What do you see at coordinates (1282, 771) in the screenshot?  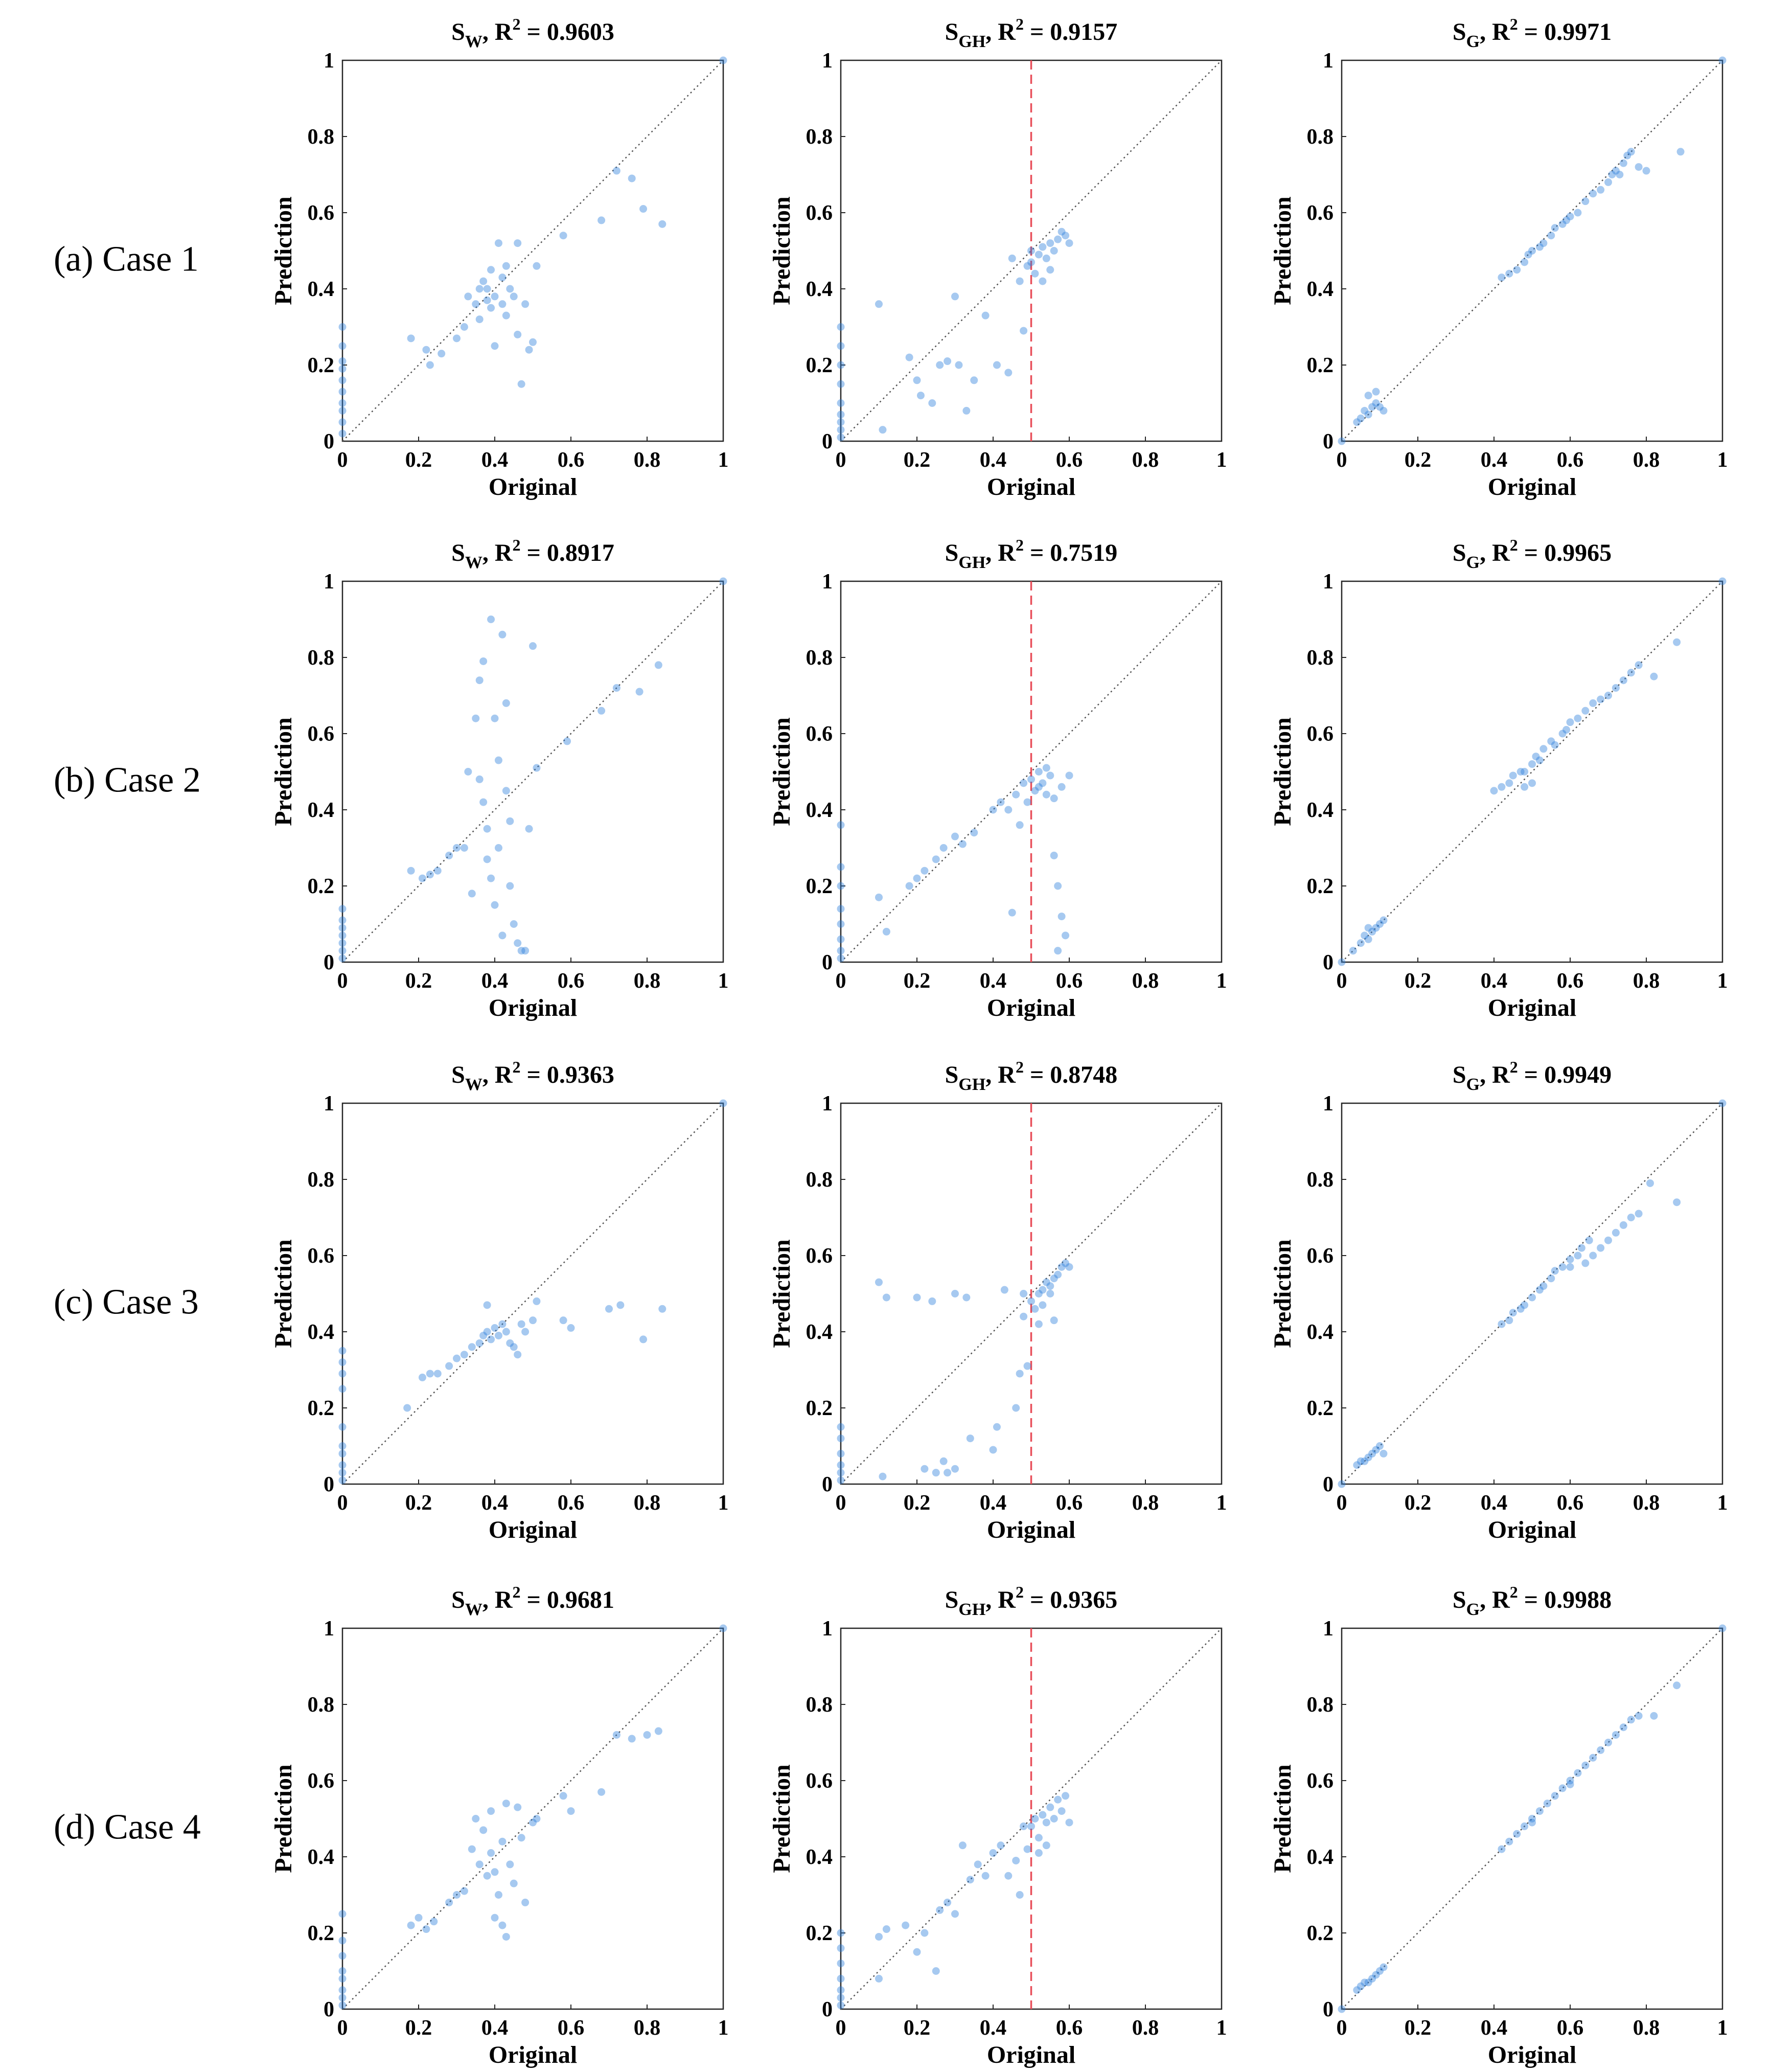 I see `y-axis-label: Prediction` at bounding box center [1282, 771].